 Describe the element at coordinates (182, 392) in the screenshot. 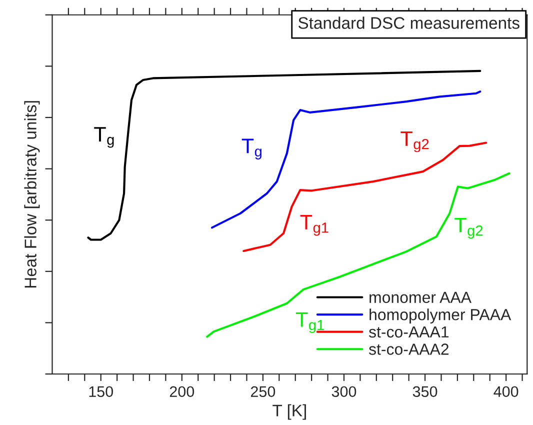

I see `x-tick-label: 200` at that location.